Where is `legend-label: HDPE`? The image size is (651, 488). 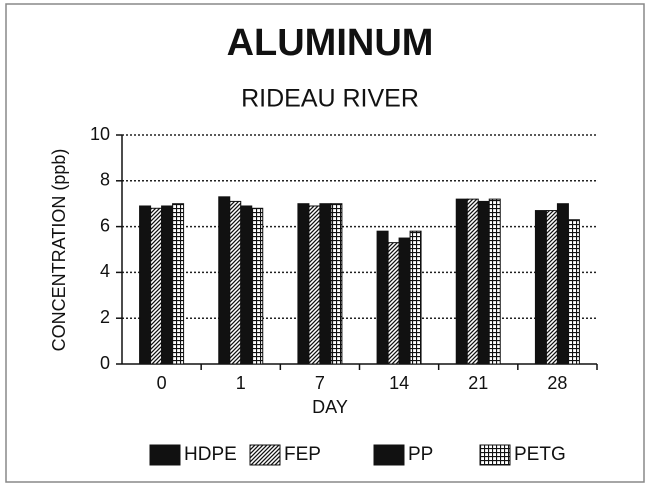 legend-label: HDPE is located at coordinates (210, 454).